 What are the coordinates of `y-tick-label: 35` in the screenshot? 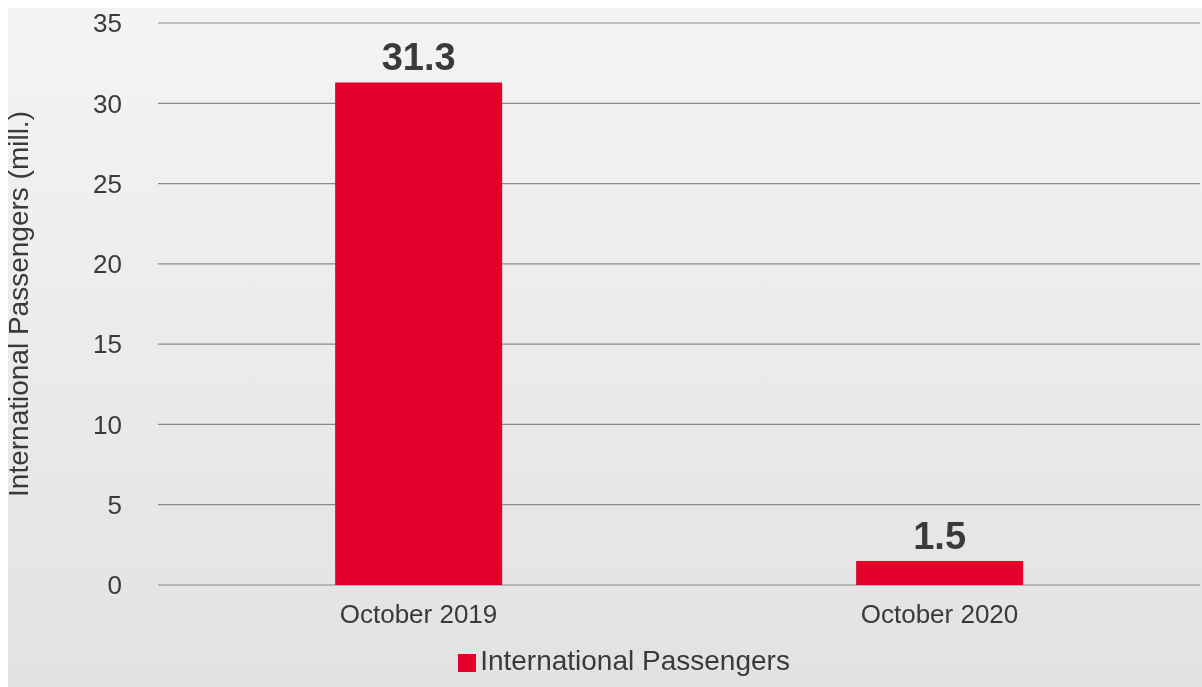 It's located at (107, 23).